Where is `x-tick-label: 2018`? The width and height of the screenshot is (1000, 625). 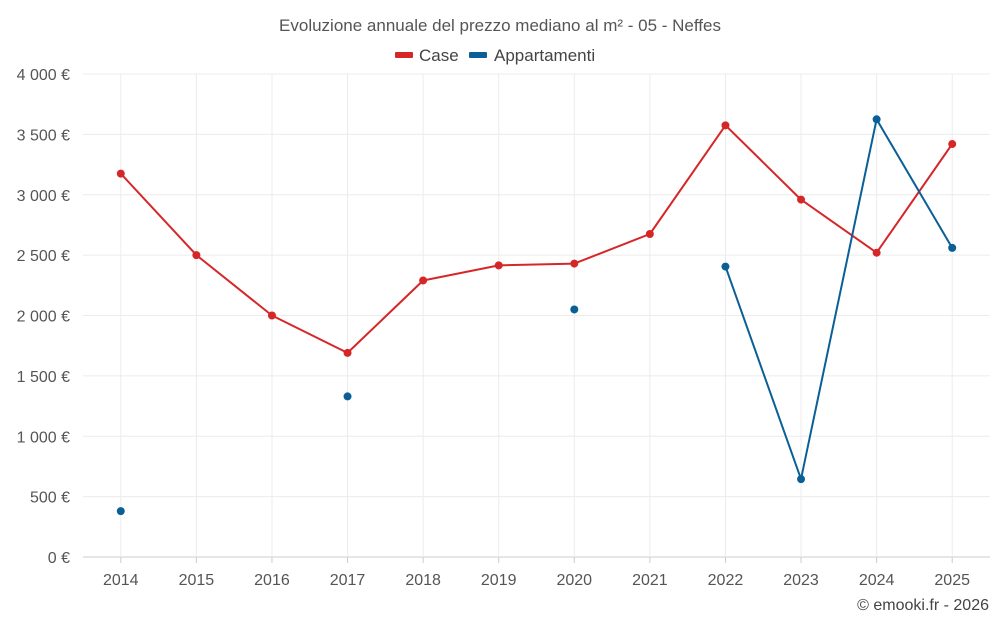 x-tick-label: 2018 is located at coordinates (423, 580).